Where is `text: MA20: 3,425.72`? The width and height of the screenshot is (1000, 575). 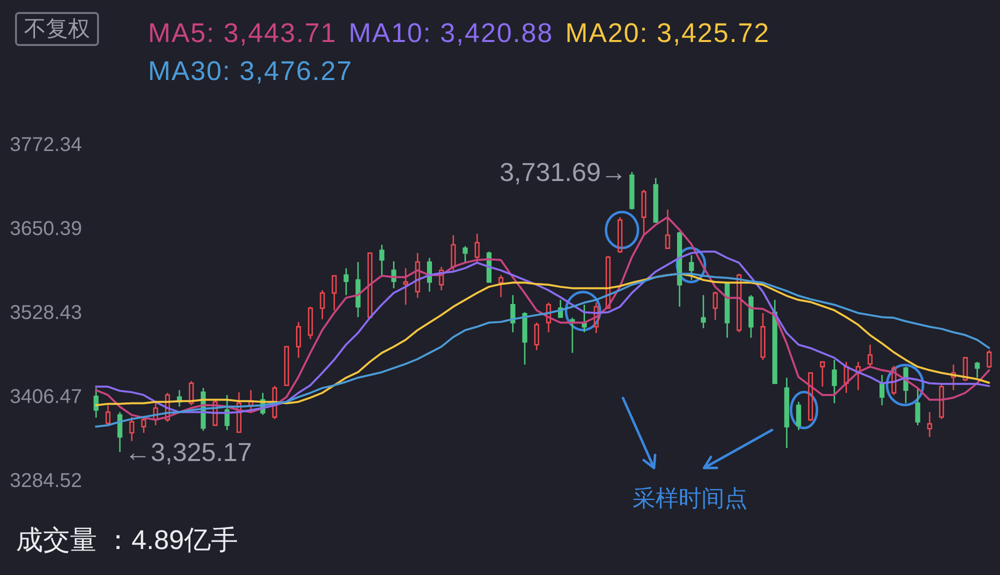 text: MA20: 3,425.72 is located at coordinates (667, 33).